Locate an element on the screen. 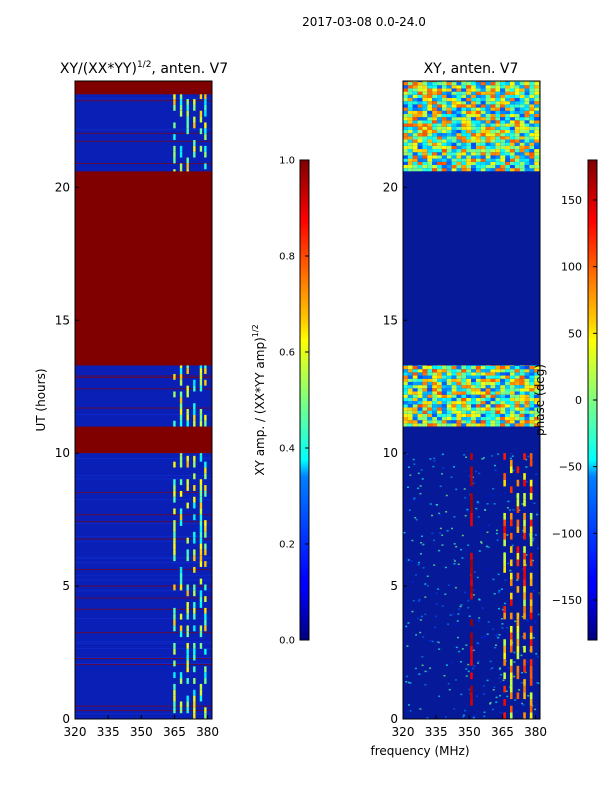 The image size is (600, 800). x-tick-label: 365 is located at coordinates (502, 732).